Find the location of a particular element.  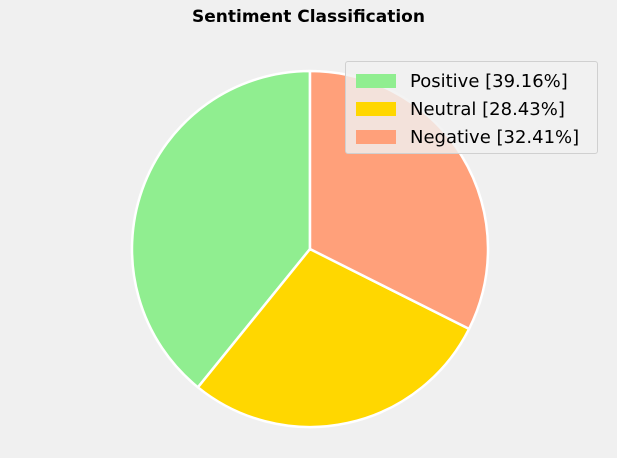

legend-item-neutral: Neutral [28.43%] is located at coordinates (471, 109).